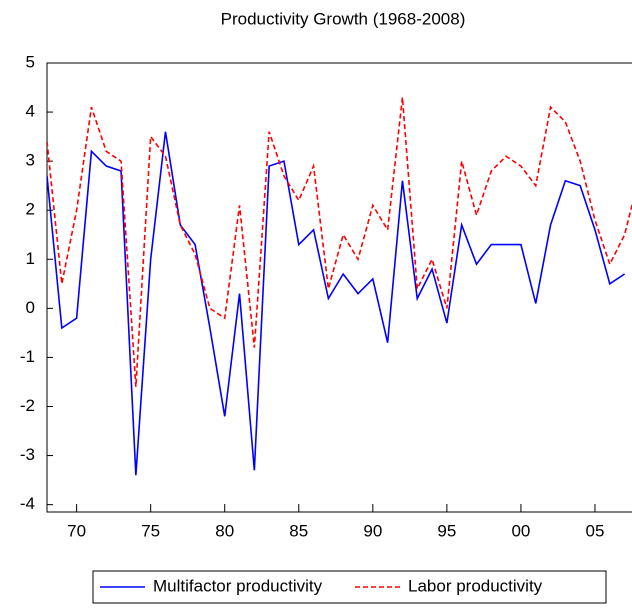 This screenshot has width=632, height=613. What do you see at coordinates (30, 209) in the screenshot?
I see `y-tick-label: 2` at bounding box center [30, 209].